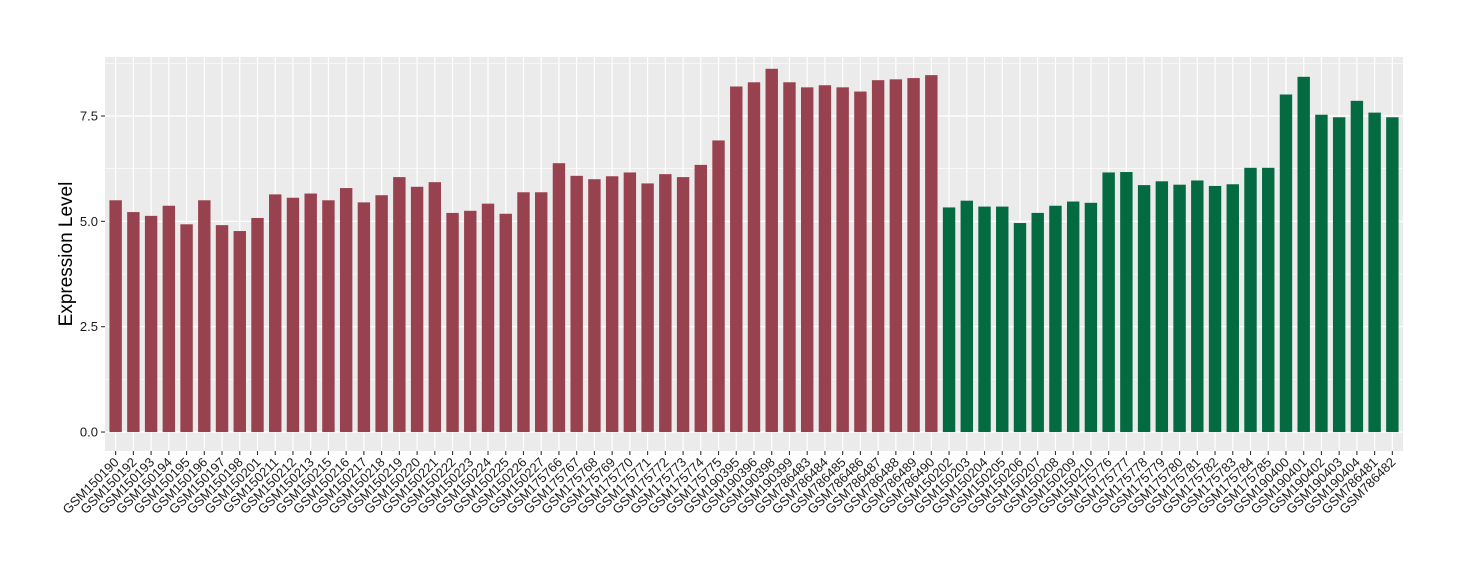 The height and width of the screenshot is (585, 1460). I want to click on bar-GSM190398, so click(771, 250).